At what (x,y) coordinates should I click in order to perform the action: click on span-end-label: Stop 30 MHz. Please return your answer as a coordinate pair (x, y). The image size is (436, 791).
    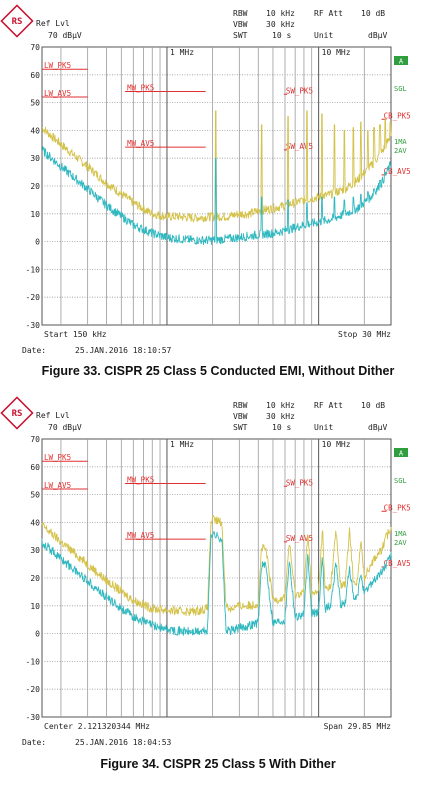
    Looking at the image, I should click on (364, 334).